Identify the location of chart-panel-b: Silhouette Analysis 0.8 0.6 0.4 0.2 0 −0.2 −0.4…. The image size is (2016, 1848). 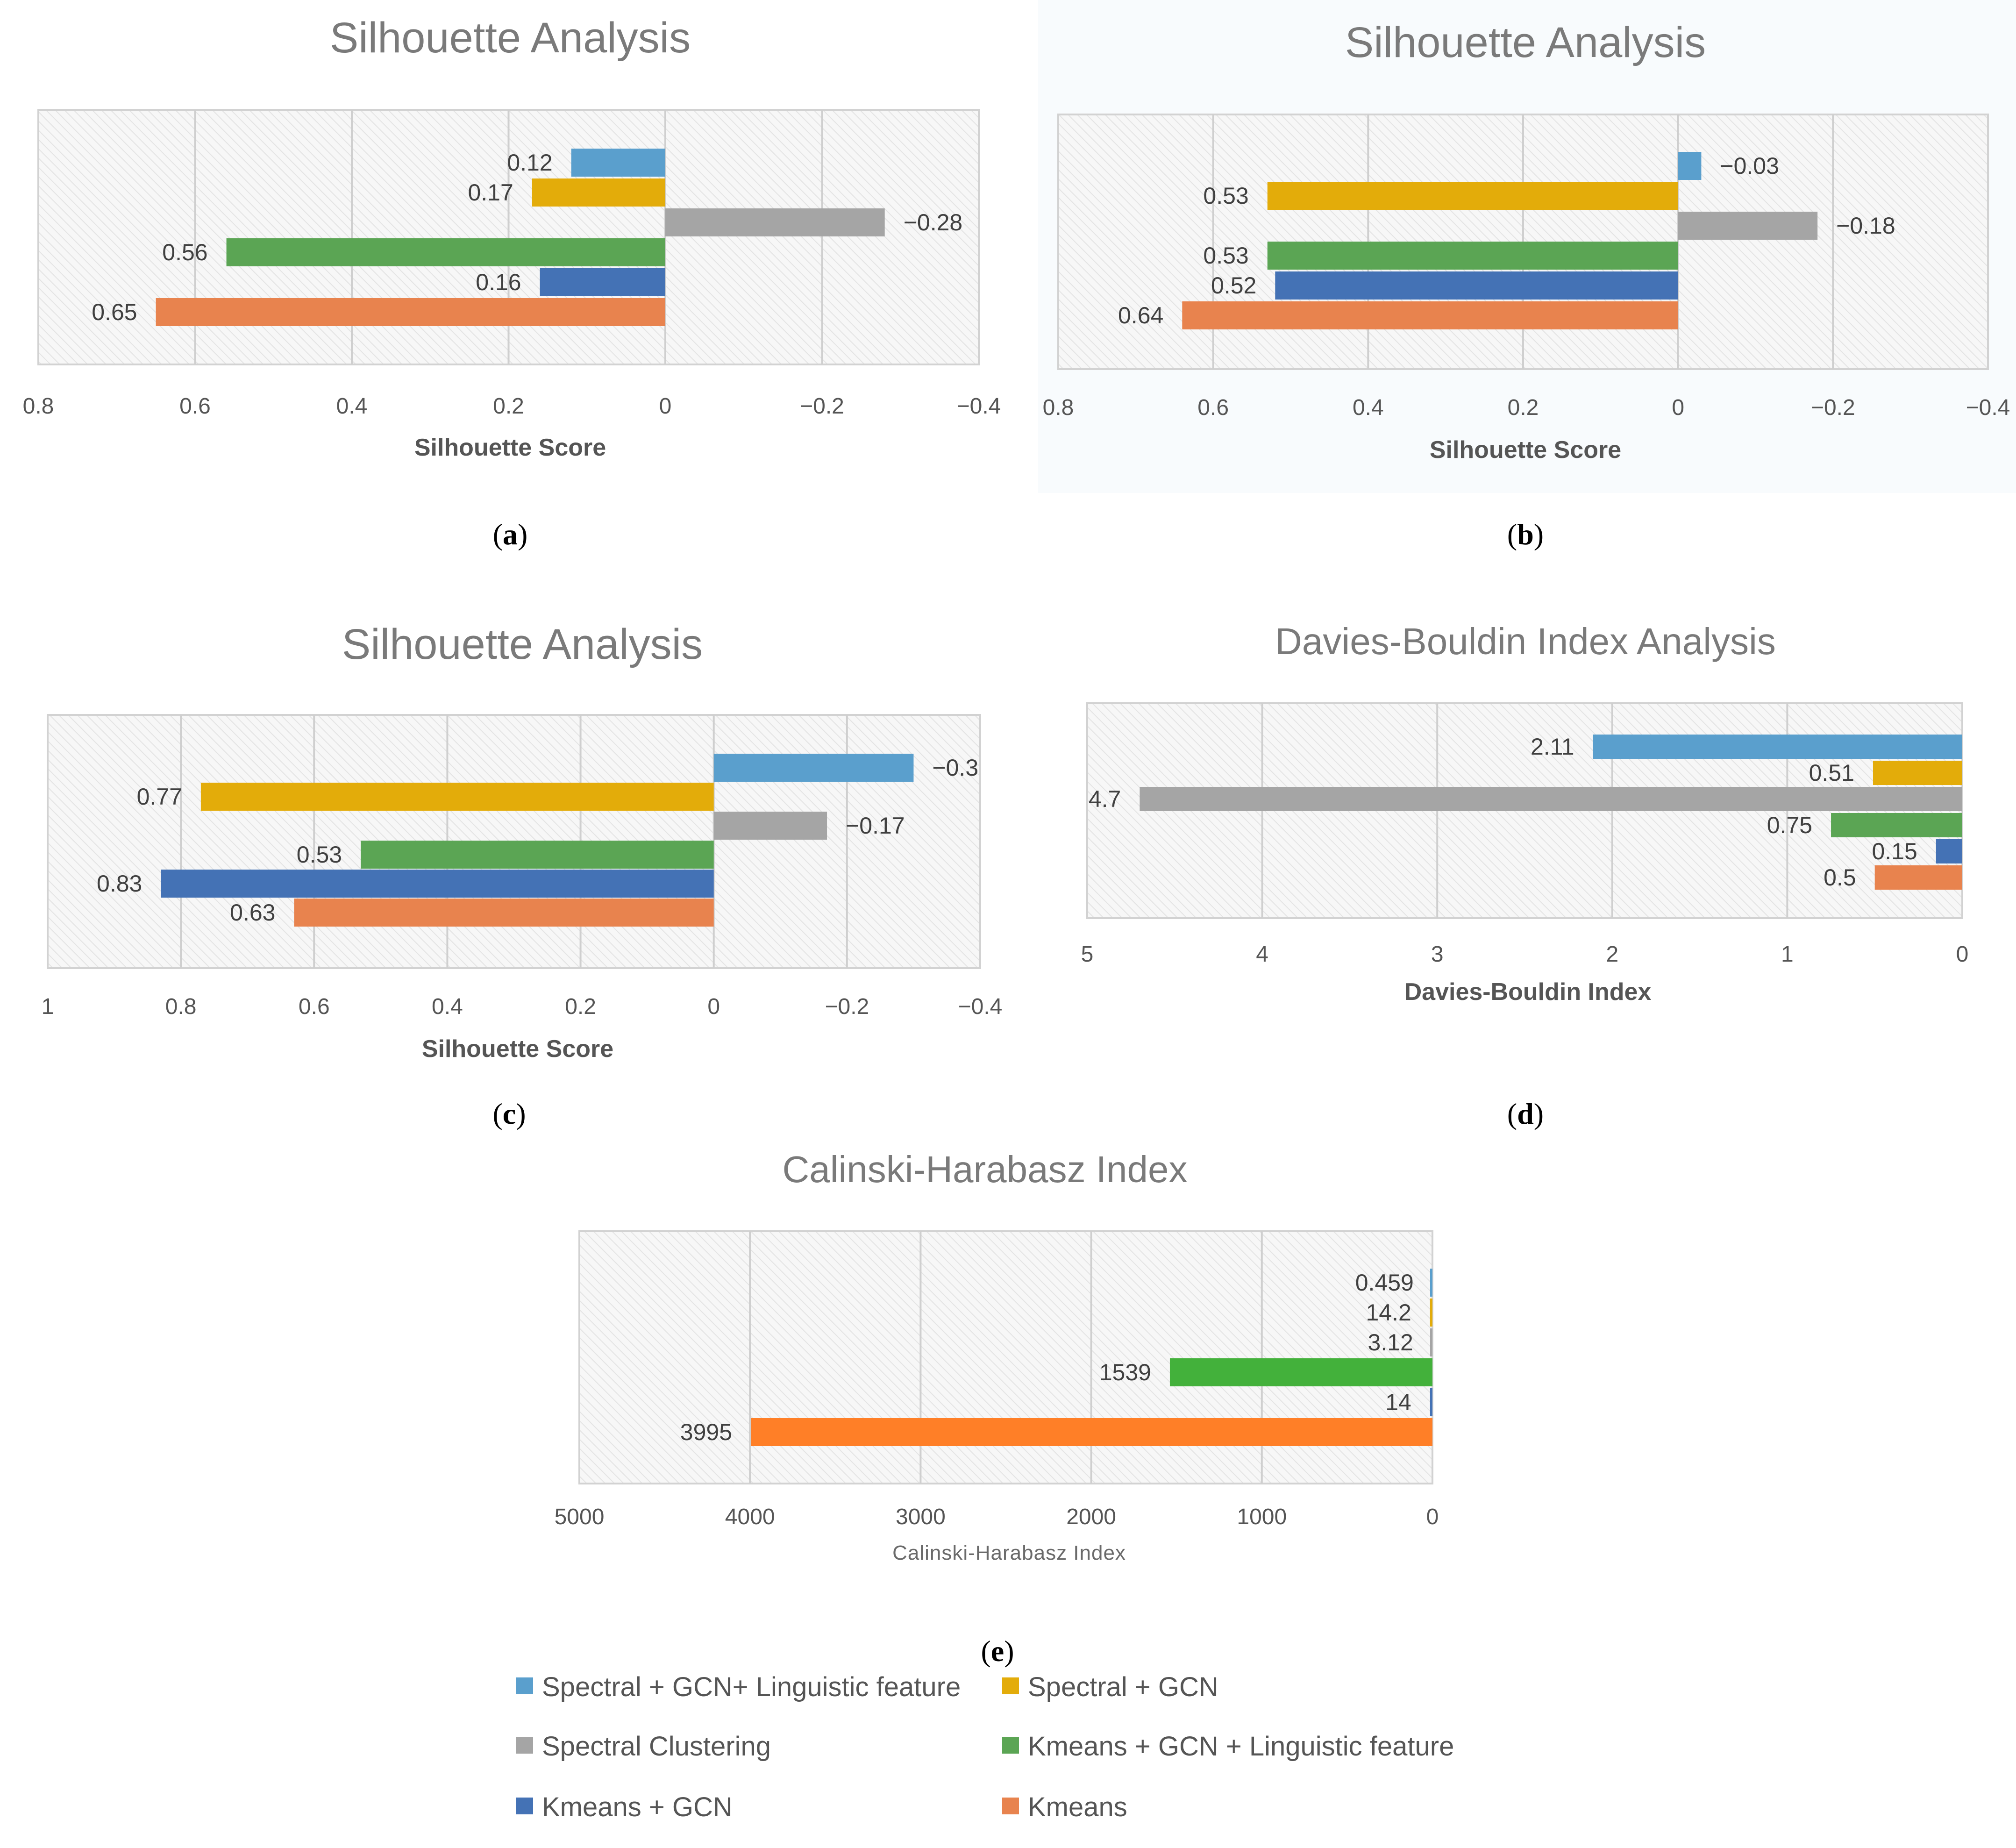
(1527, 275).